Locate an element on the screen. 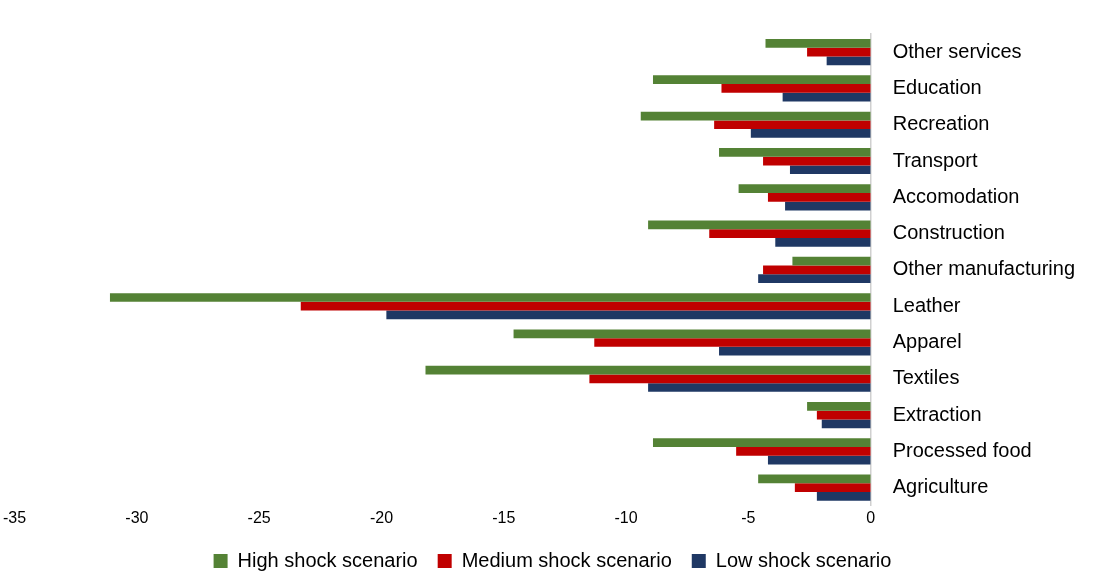  y-tick-label: Leather is located at coordinates (926, 304).